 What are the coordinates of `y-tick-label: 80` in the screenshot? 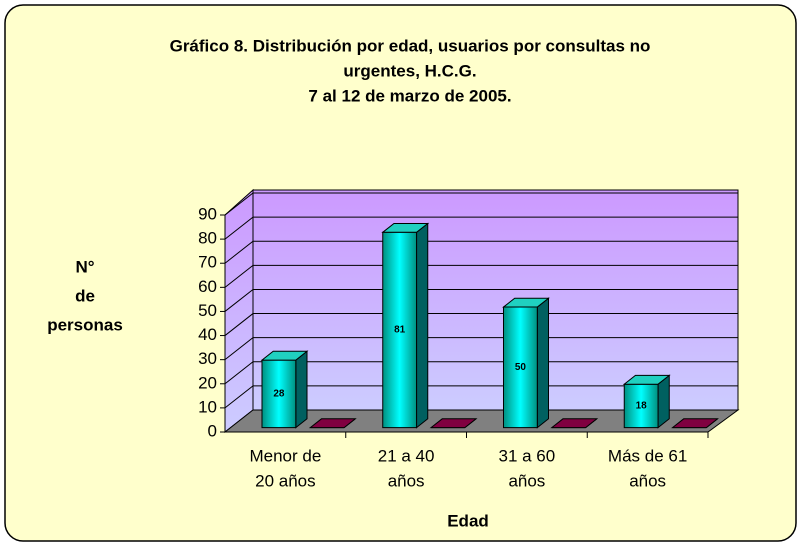 It's located at (207, 238).